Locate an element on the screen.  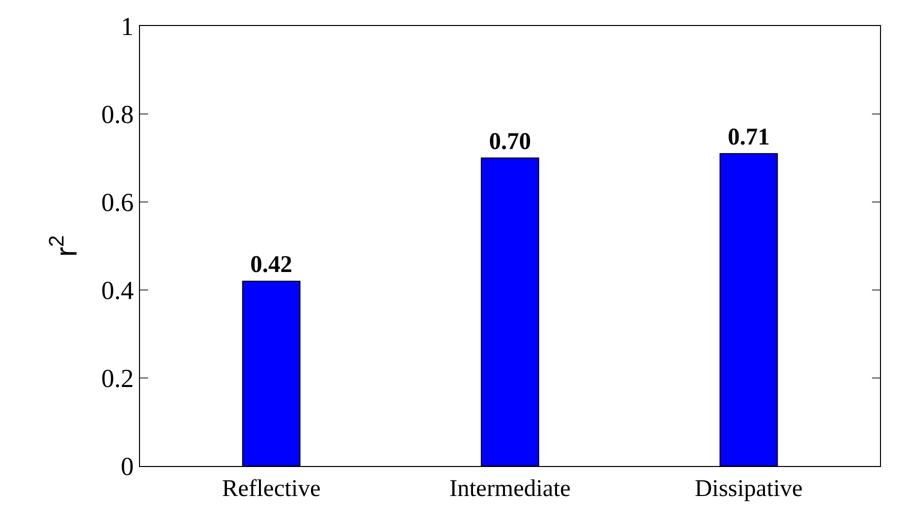
y-tick-label: 0.6 is located at coordinates (117, 203).